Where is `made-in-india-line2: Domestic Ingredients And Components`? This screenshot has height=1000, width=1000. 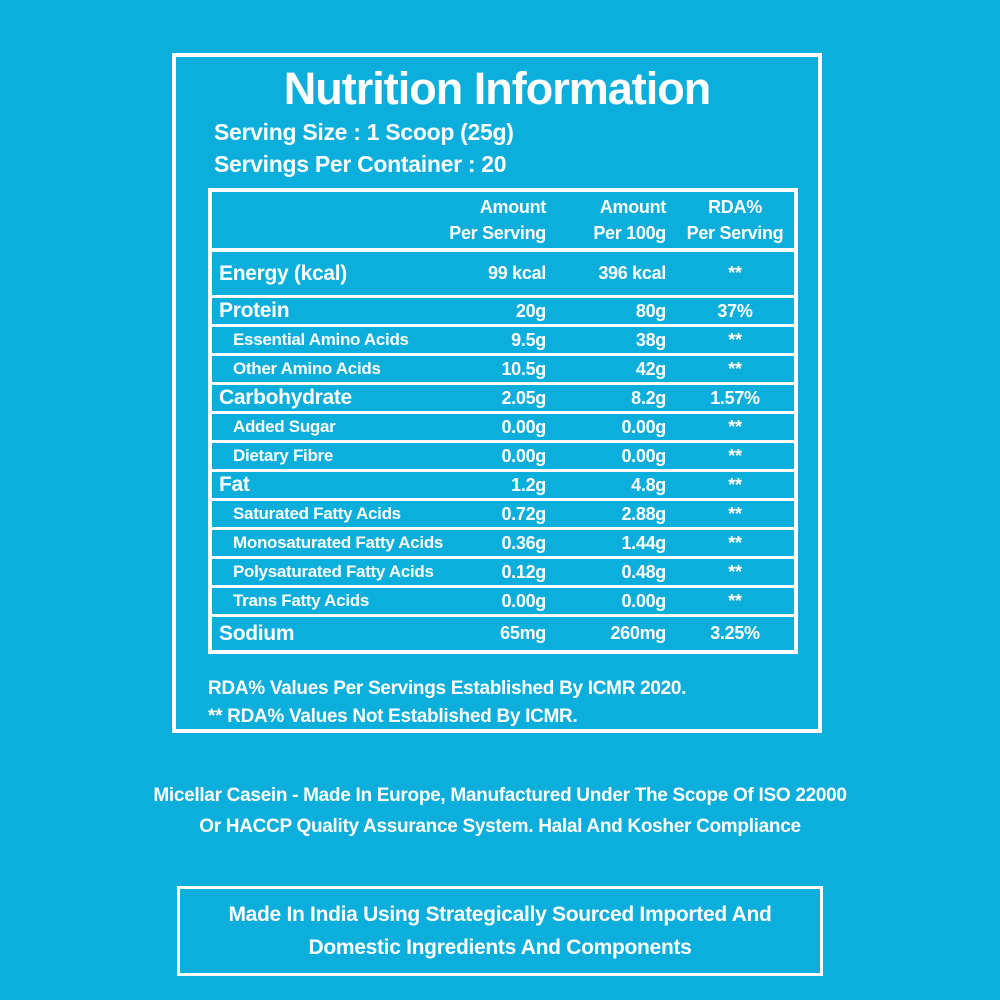 made-in-india-line2: Domestic Ingredients And Components is located at coordinates (500, 947).